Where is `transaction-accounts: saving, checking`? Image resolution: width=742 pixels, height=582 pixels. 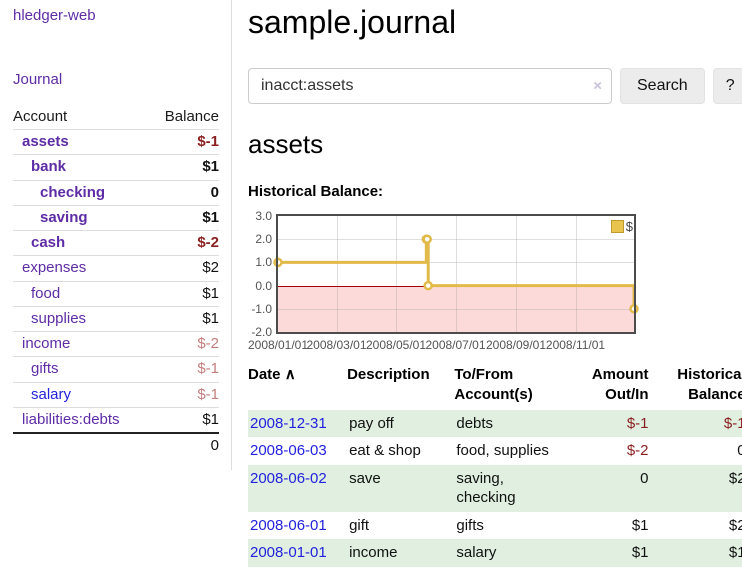
transaction-accounts: saving, checking is located at coordinates (486, 488).